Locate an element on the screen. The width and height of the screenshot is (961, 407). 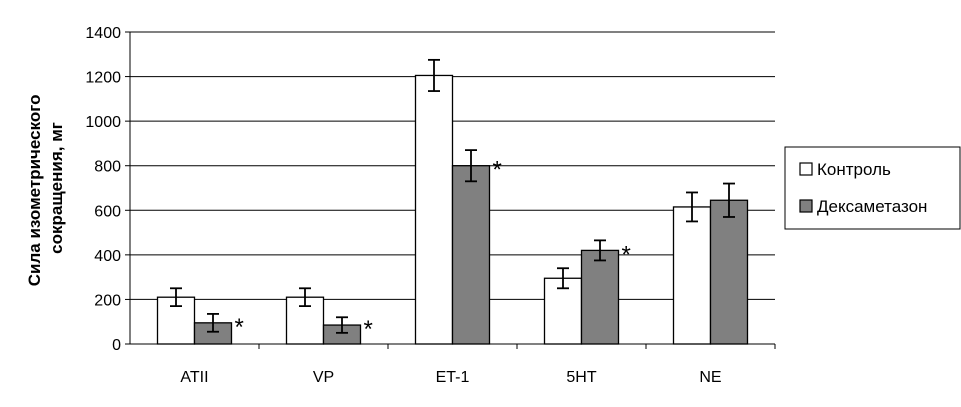
y-tick-label: 1400 is located at coordinates (103, 33).